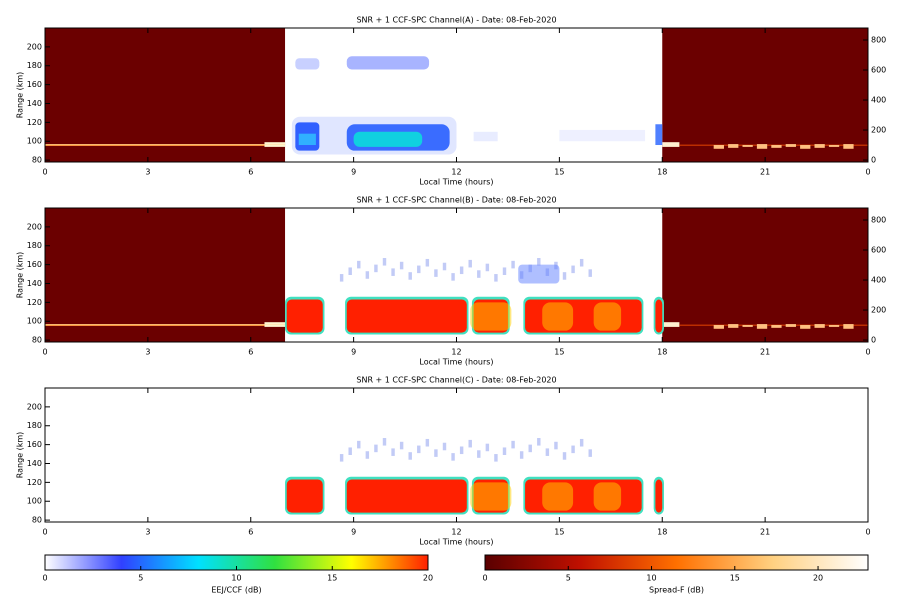 The image size is (900, 604). Describe the element at coordinates (37, 520) in the screenshot. I see `y-tick-label: 80` at that location.